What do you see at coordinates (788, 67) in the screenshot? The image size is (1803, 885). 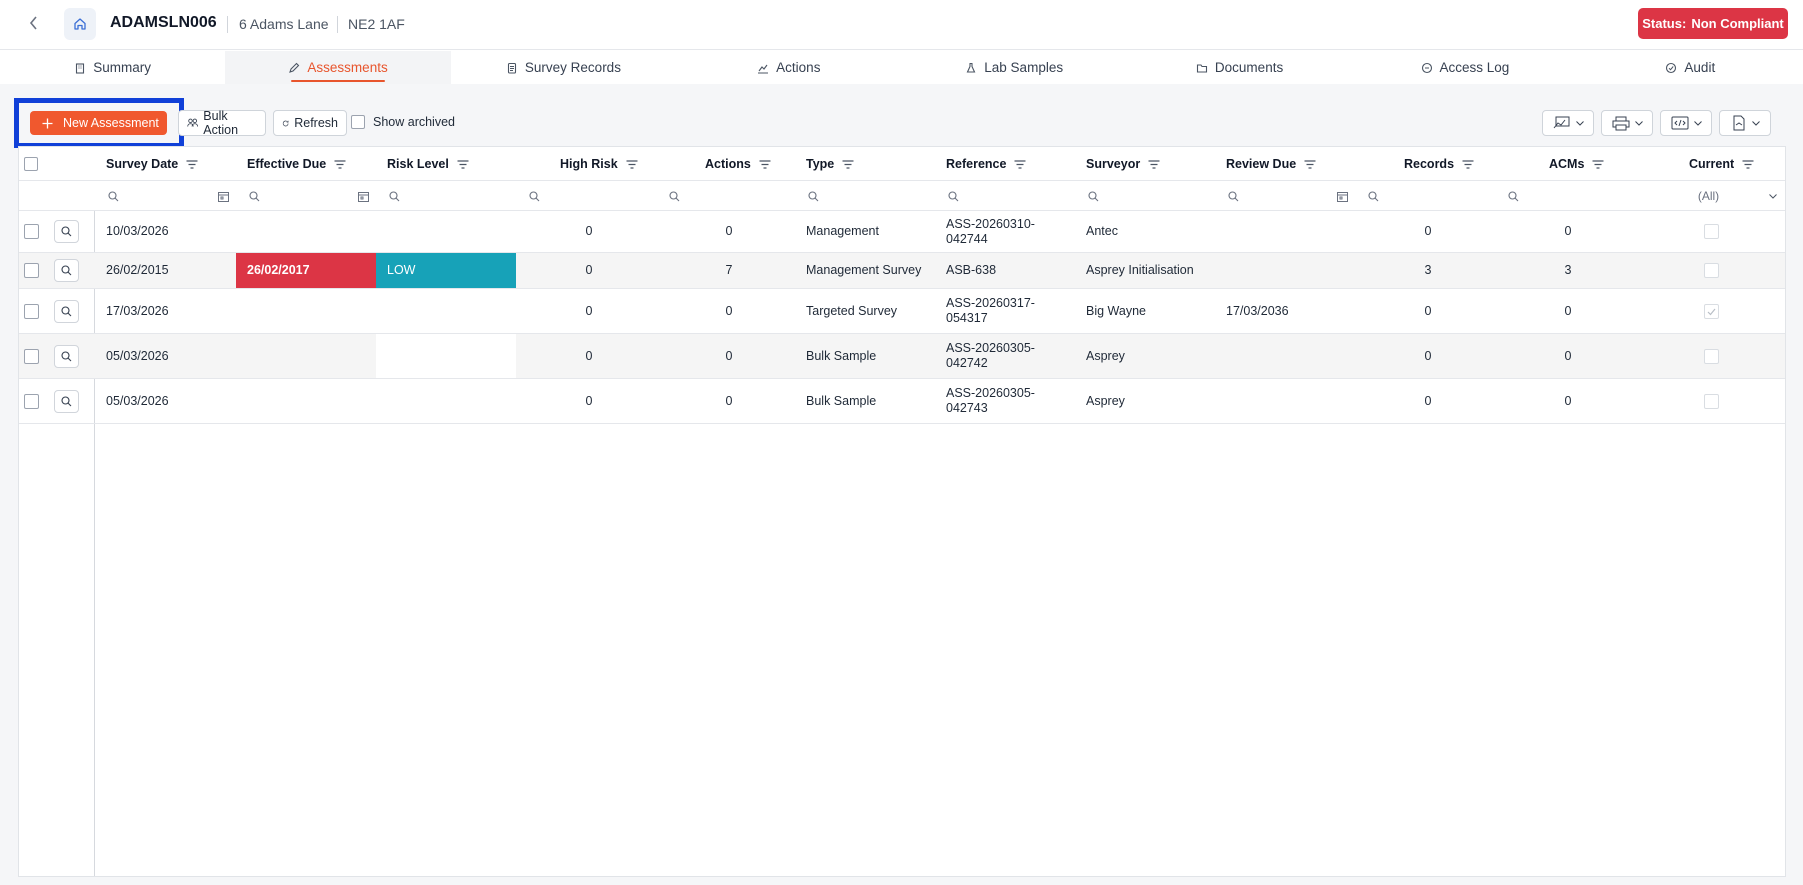 I see `tab-actions: Actions` at bounding box center [788, 67].